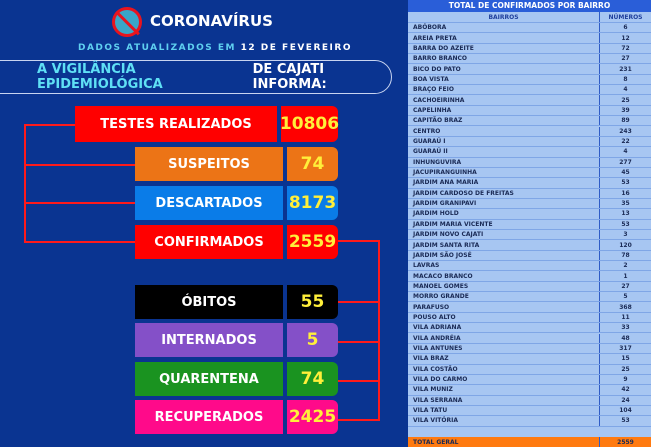 This screenshot has width=651, height=447. I want to click on virus-logo-icon, so click(127, 22).